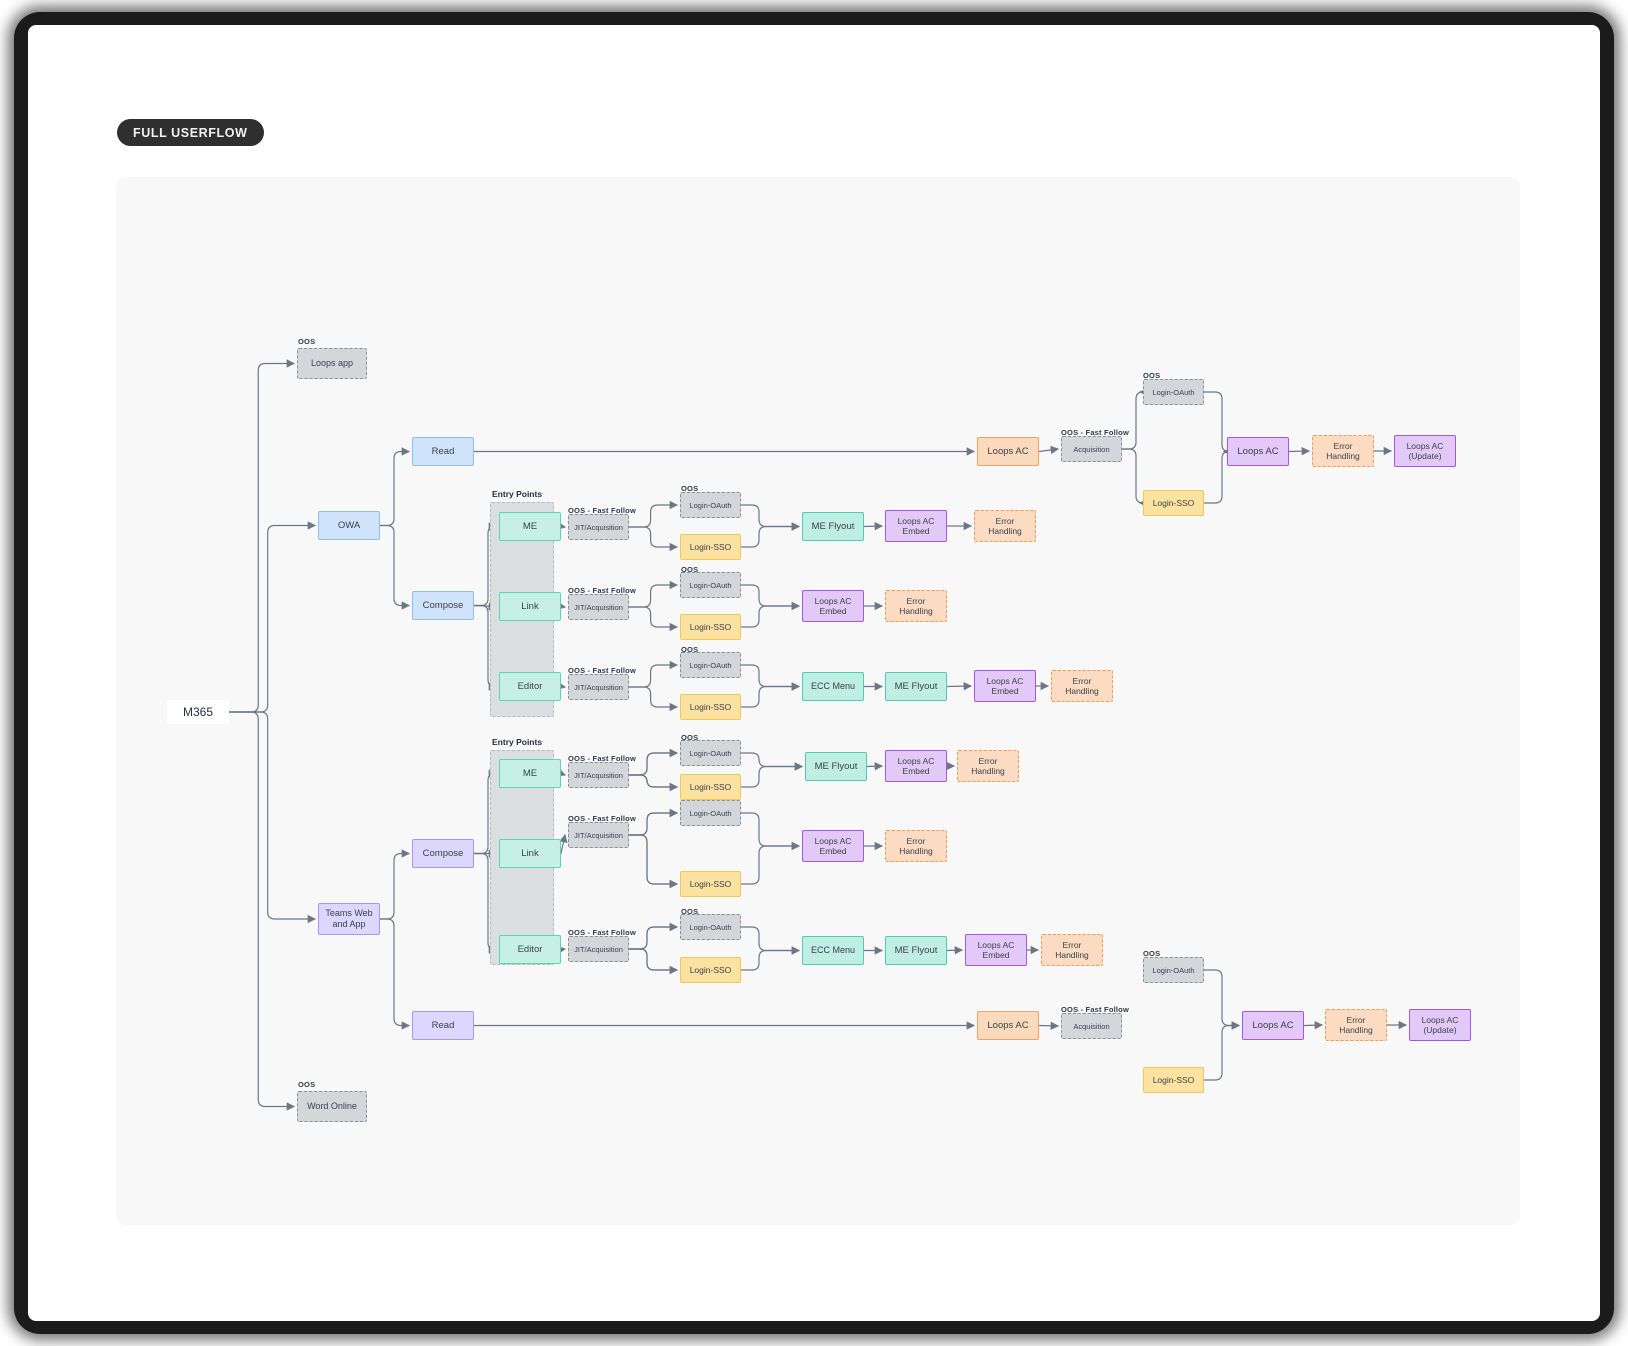 The height and width of the screenshot is (1346, 1628). Describe the element at coordinates (443, 853) in the screenshot. I see `flow-node-tm-compose: Compose` at that location.